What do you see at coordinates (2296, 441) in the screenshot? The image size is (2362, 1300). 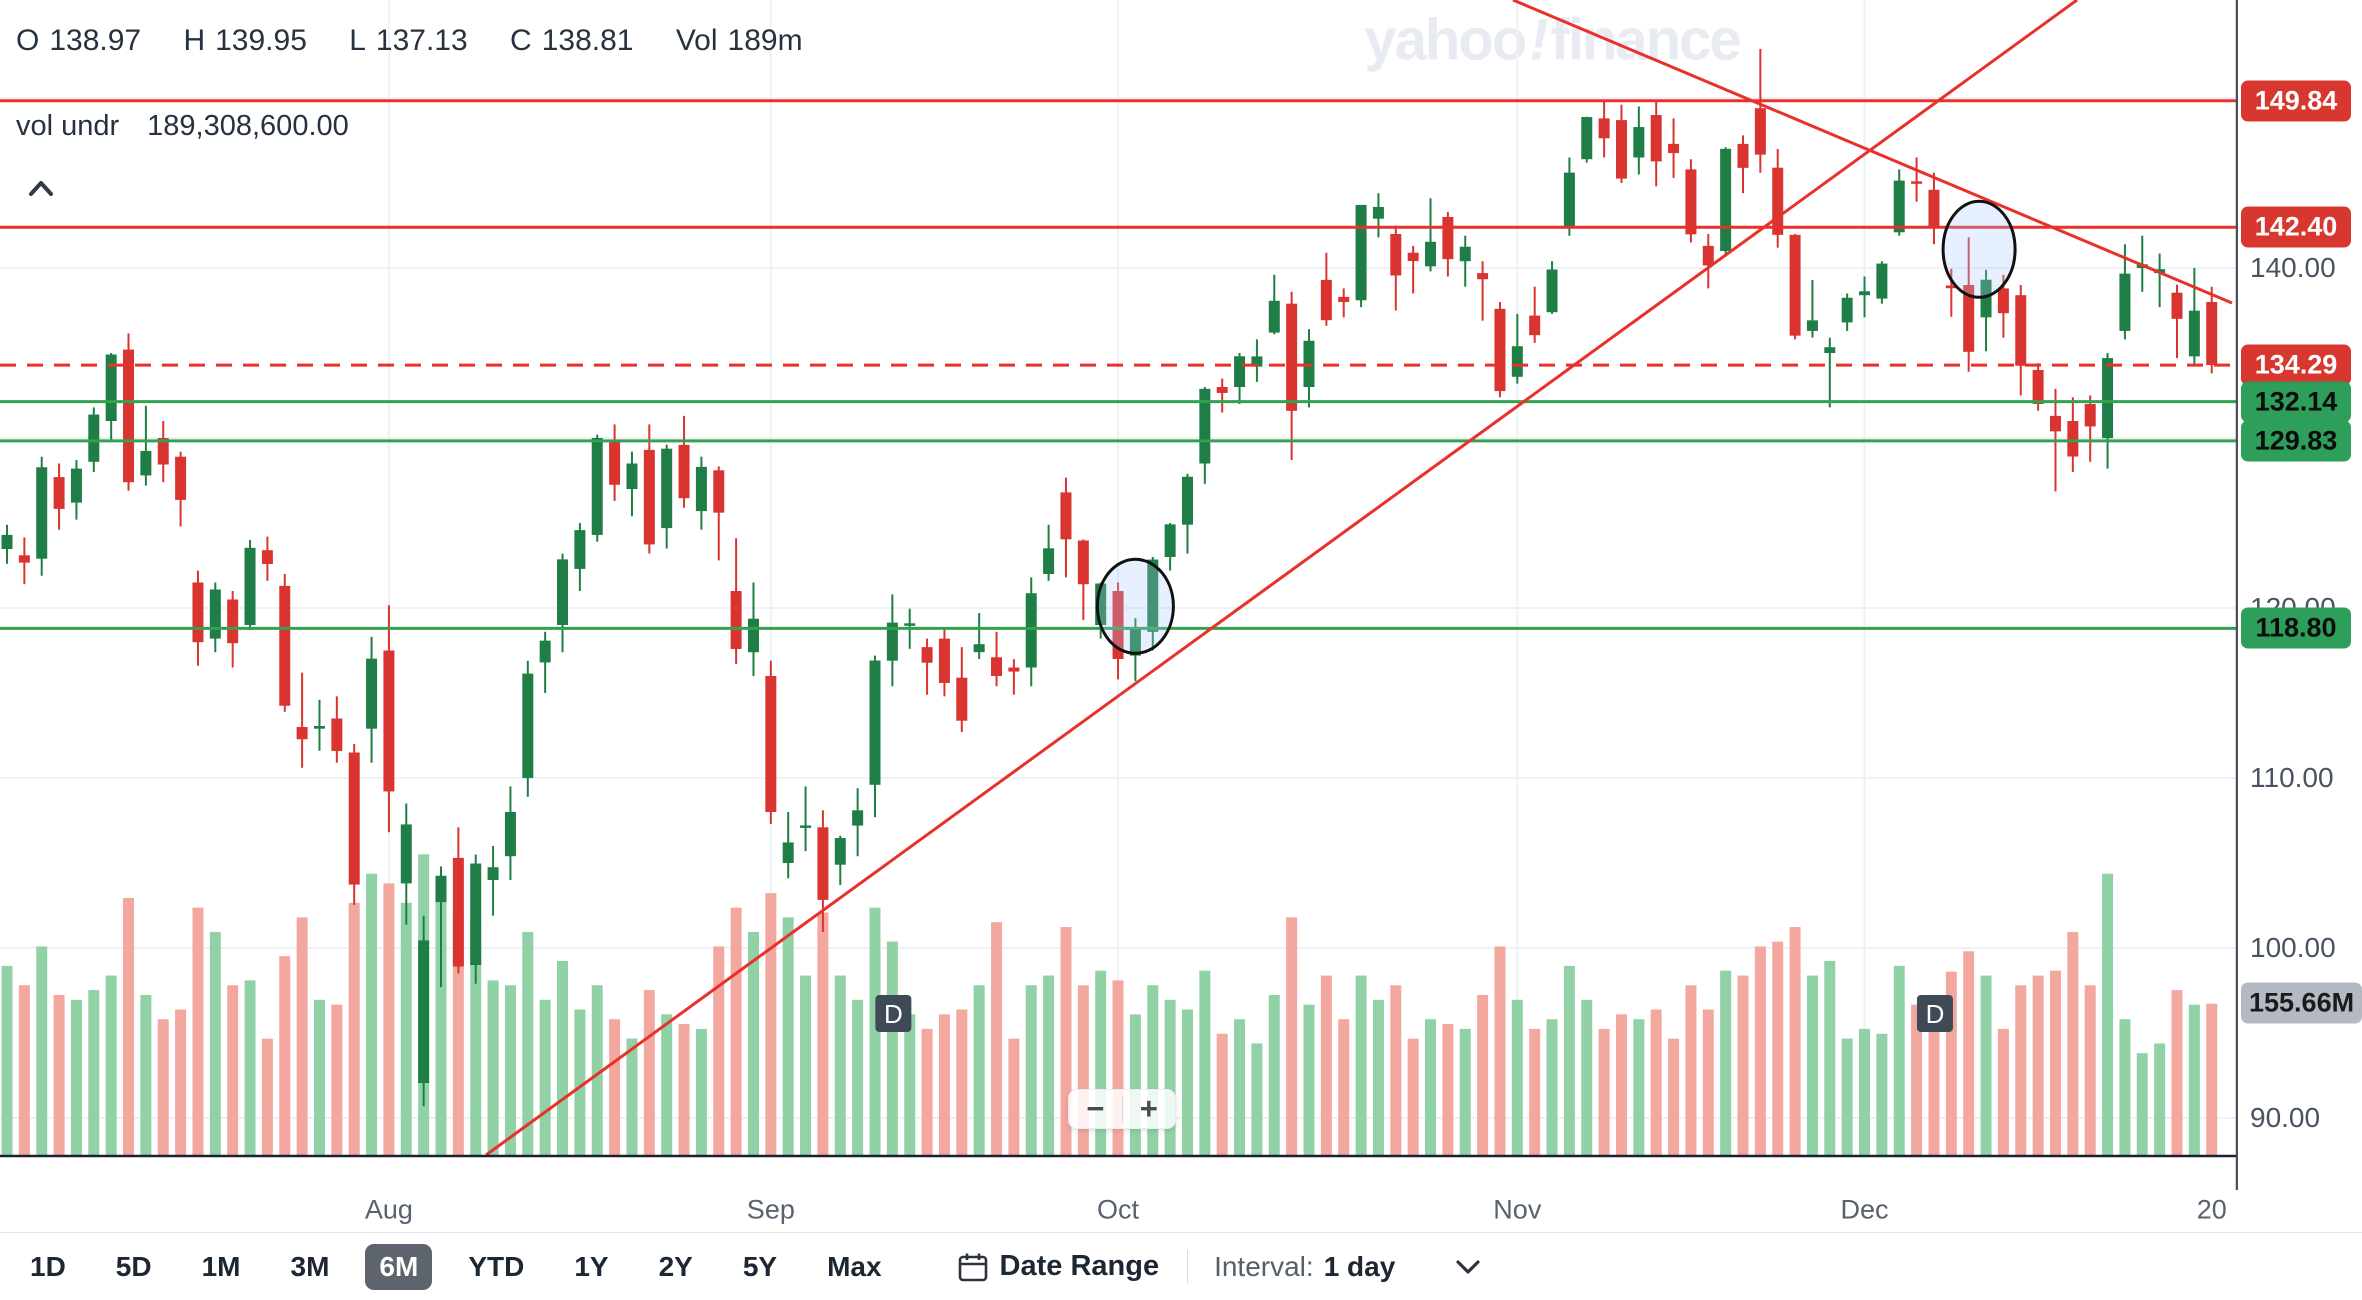 I see `price-level-badge-129.83: 129.83` at bounding box center [2296, 441].